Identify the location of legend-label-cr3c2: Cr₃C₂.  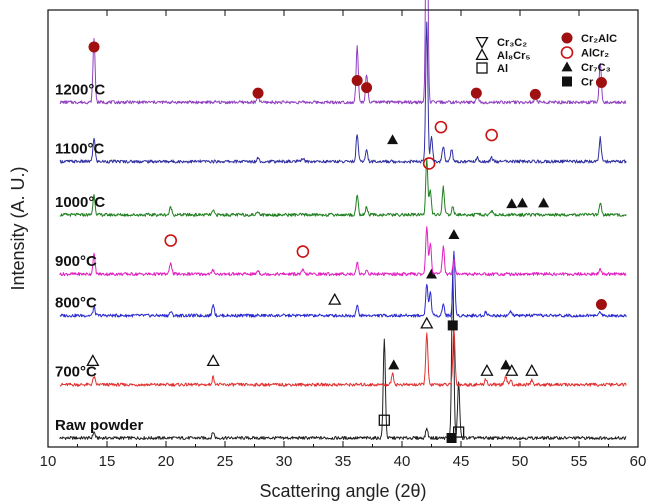
(512, 43).